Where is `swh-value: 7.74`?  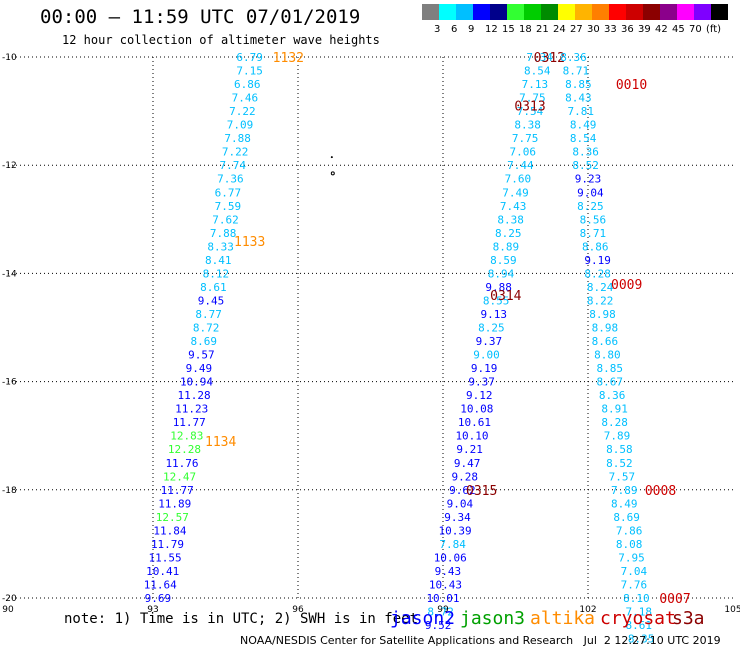
swh-value: 7.74 is located at coordinates (233, 165).